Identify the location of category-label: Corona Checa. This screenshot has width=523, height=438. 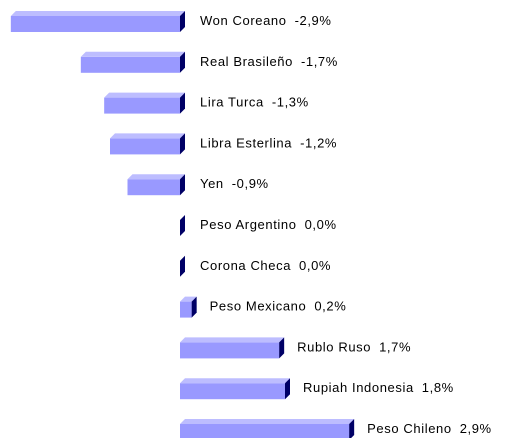
(245, 265).